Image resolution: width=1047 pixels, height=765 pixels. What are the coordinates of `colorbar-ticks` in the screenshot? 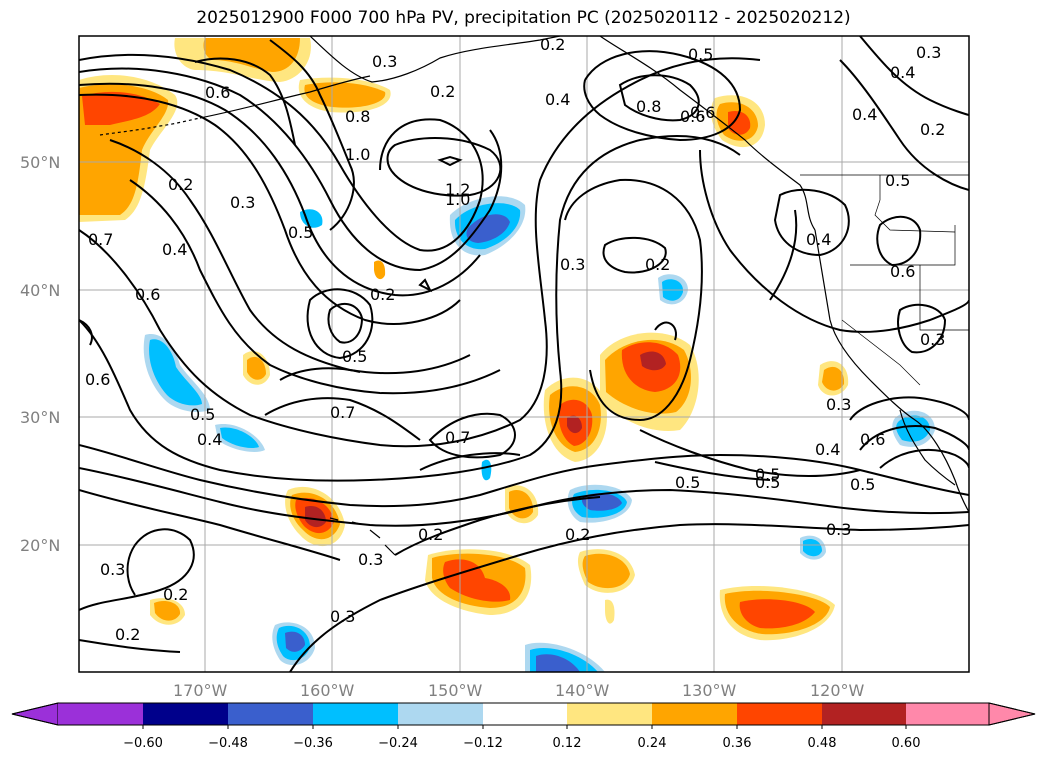 It's located at (524, 727).